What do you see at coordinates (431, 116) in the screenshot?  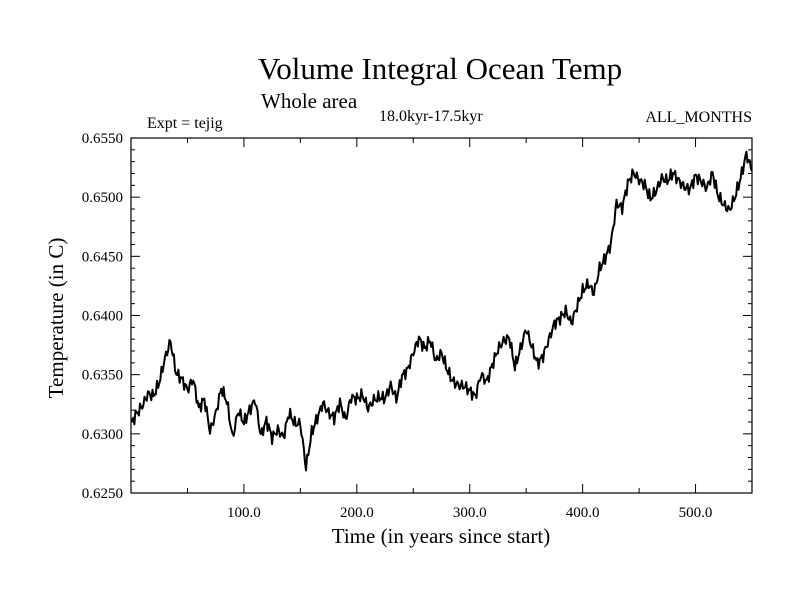 I see `period-label: 18.0kyr-17.5kyr` at bounding box center [431, 116].